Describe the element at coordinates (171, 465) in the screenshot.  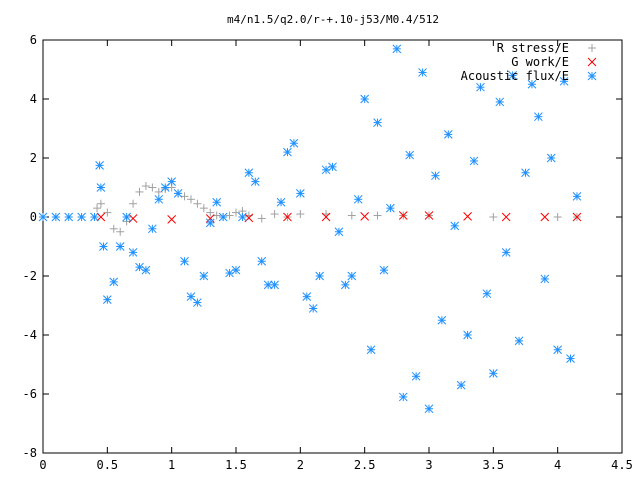
I see `x-tick-label: 1` at that location.